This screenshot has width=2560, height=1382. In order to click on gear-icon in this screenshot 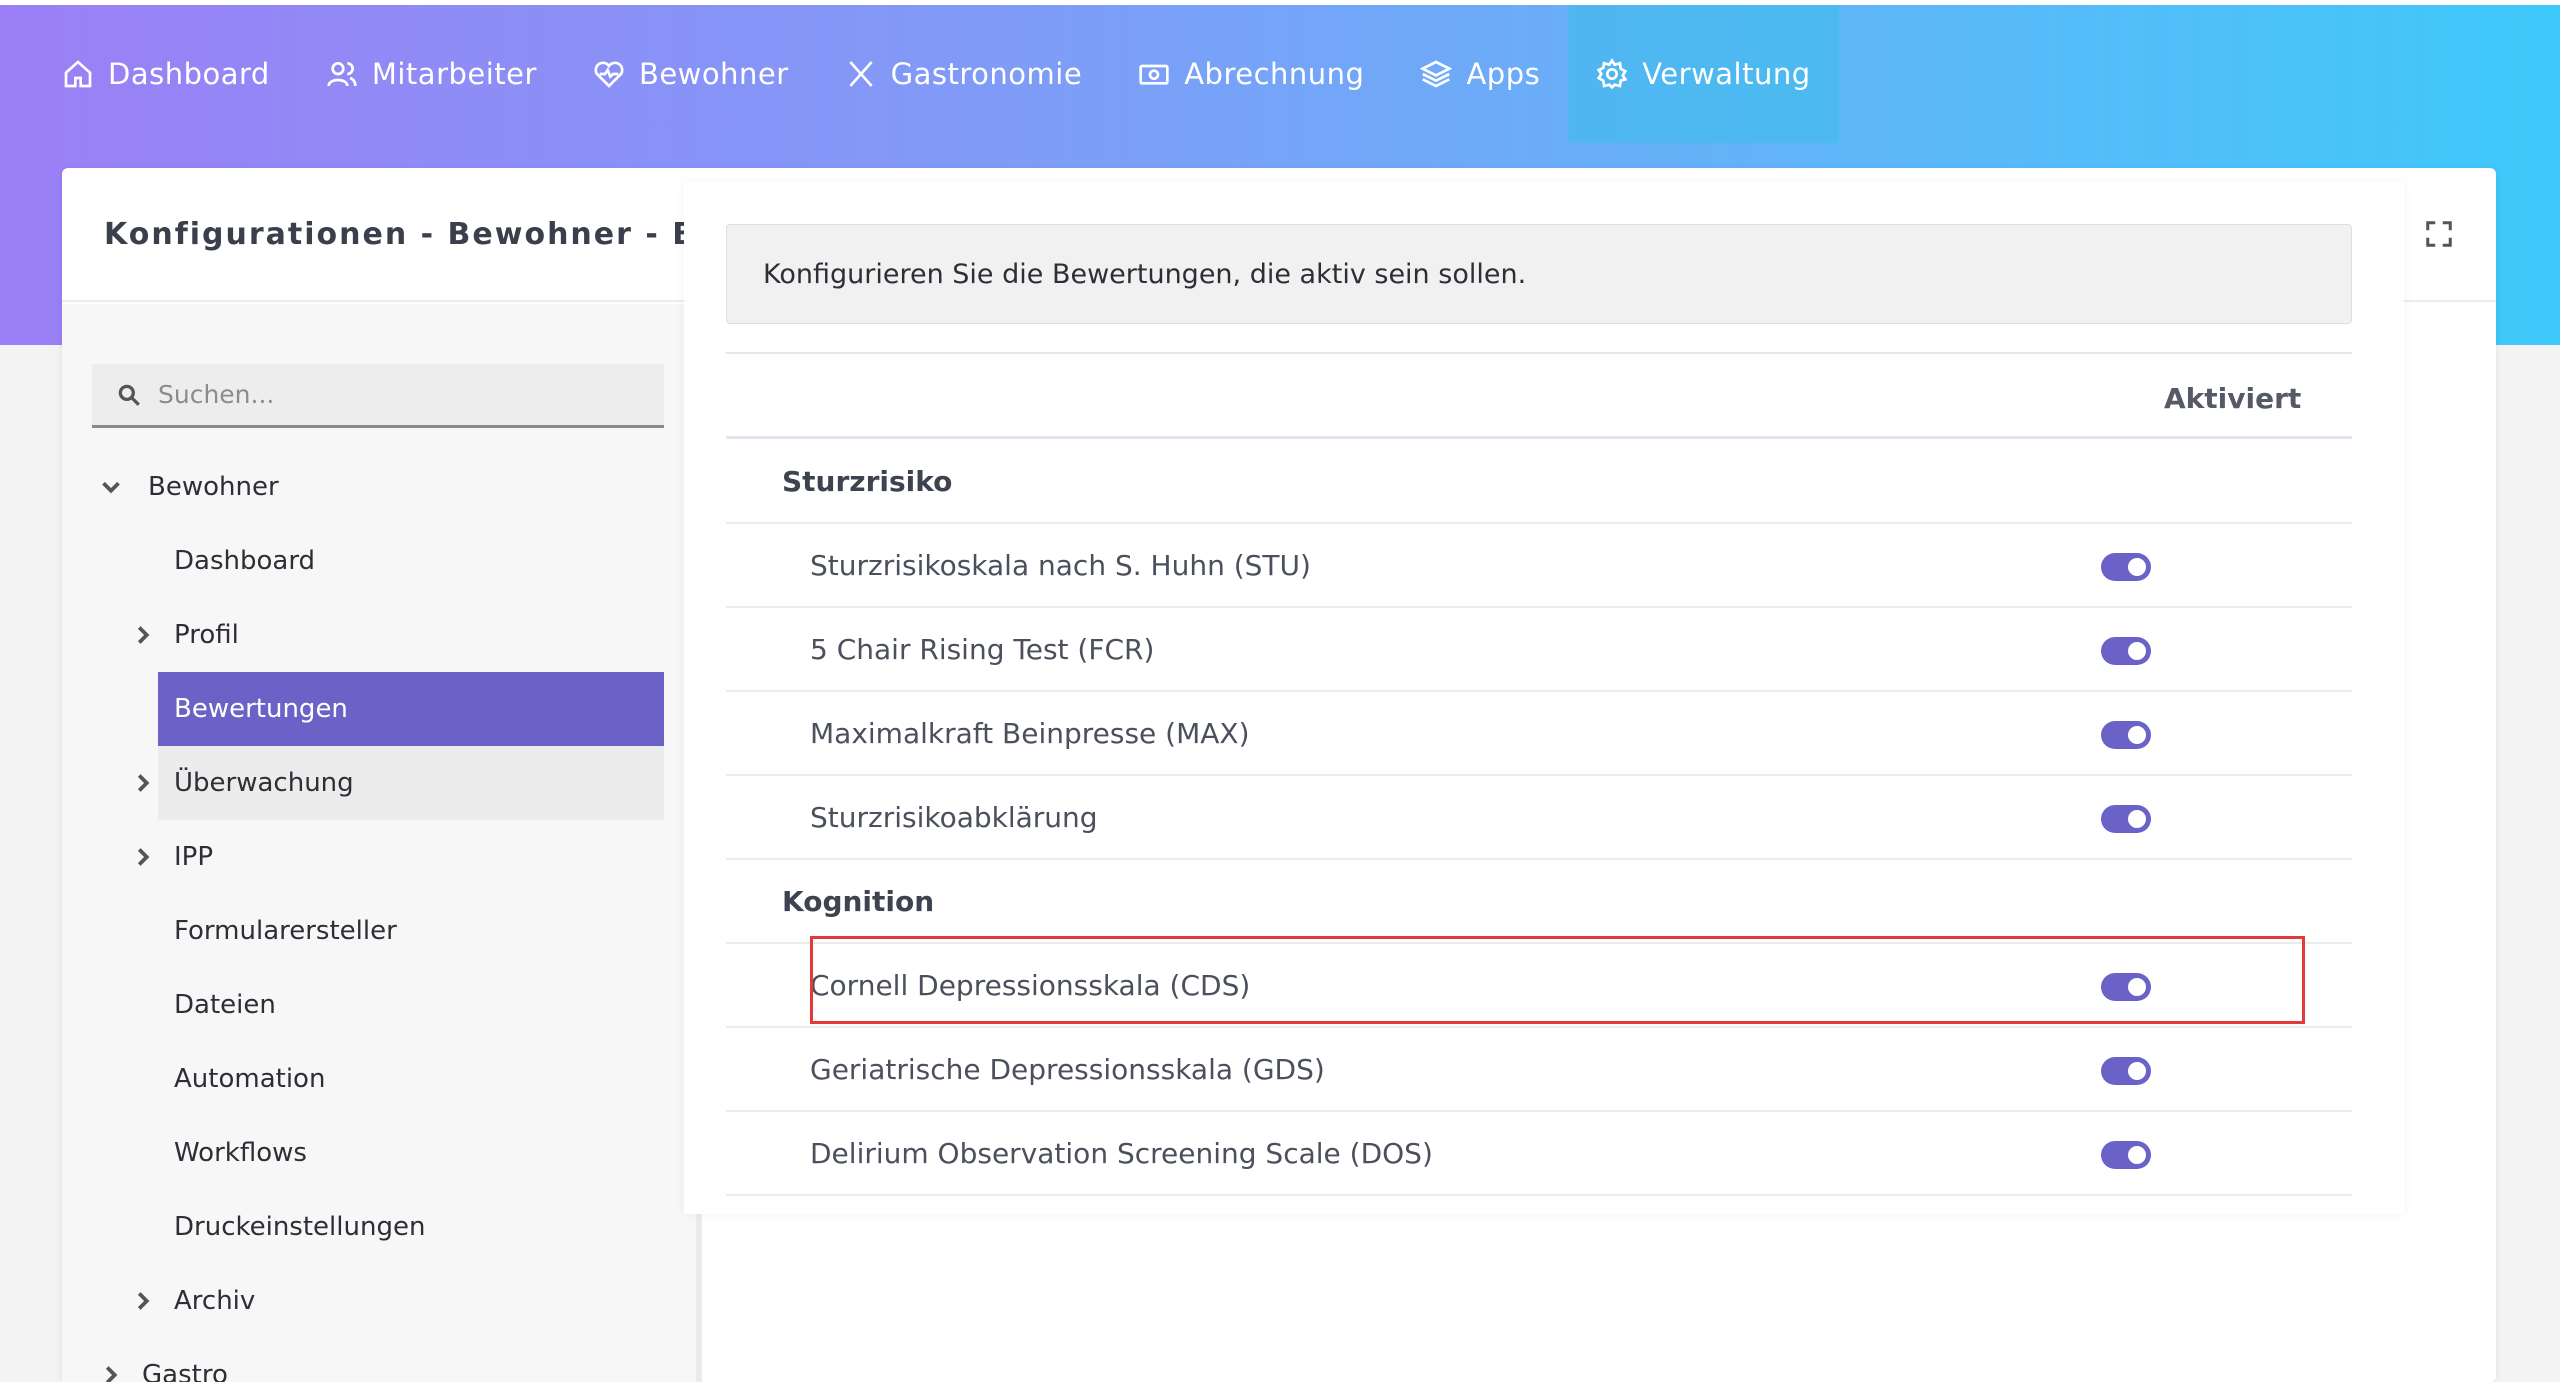, I will do `click(1612, 74)`.